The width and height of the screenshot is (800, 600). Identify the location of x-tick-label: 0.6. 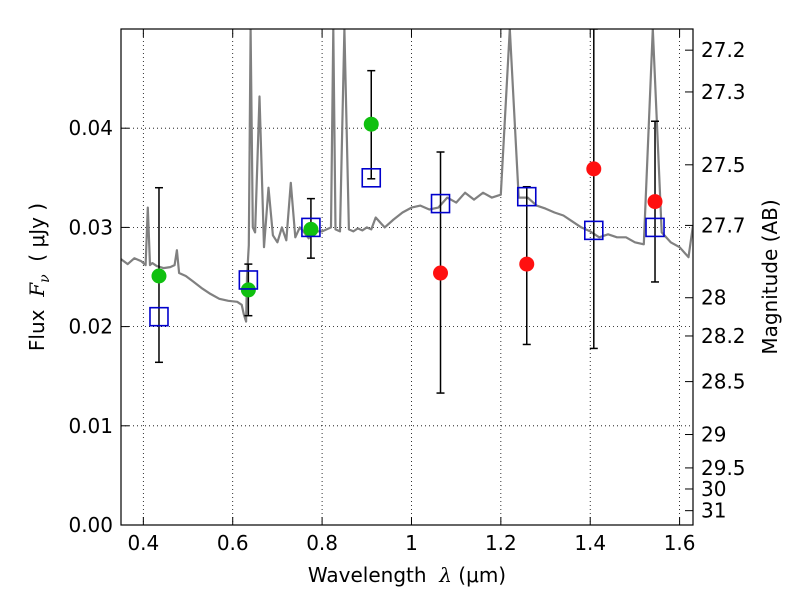
(233, 543).